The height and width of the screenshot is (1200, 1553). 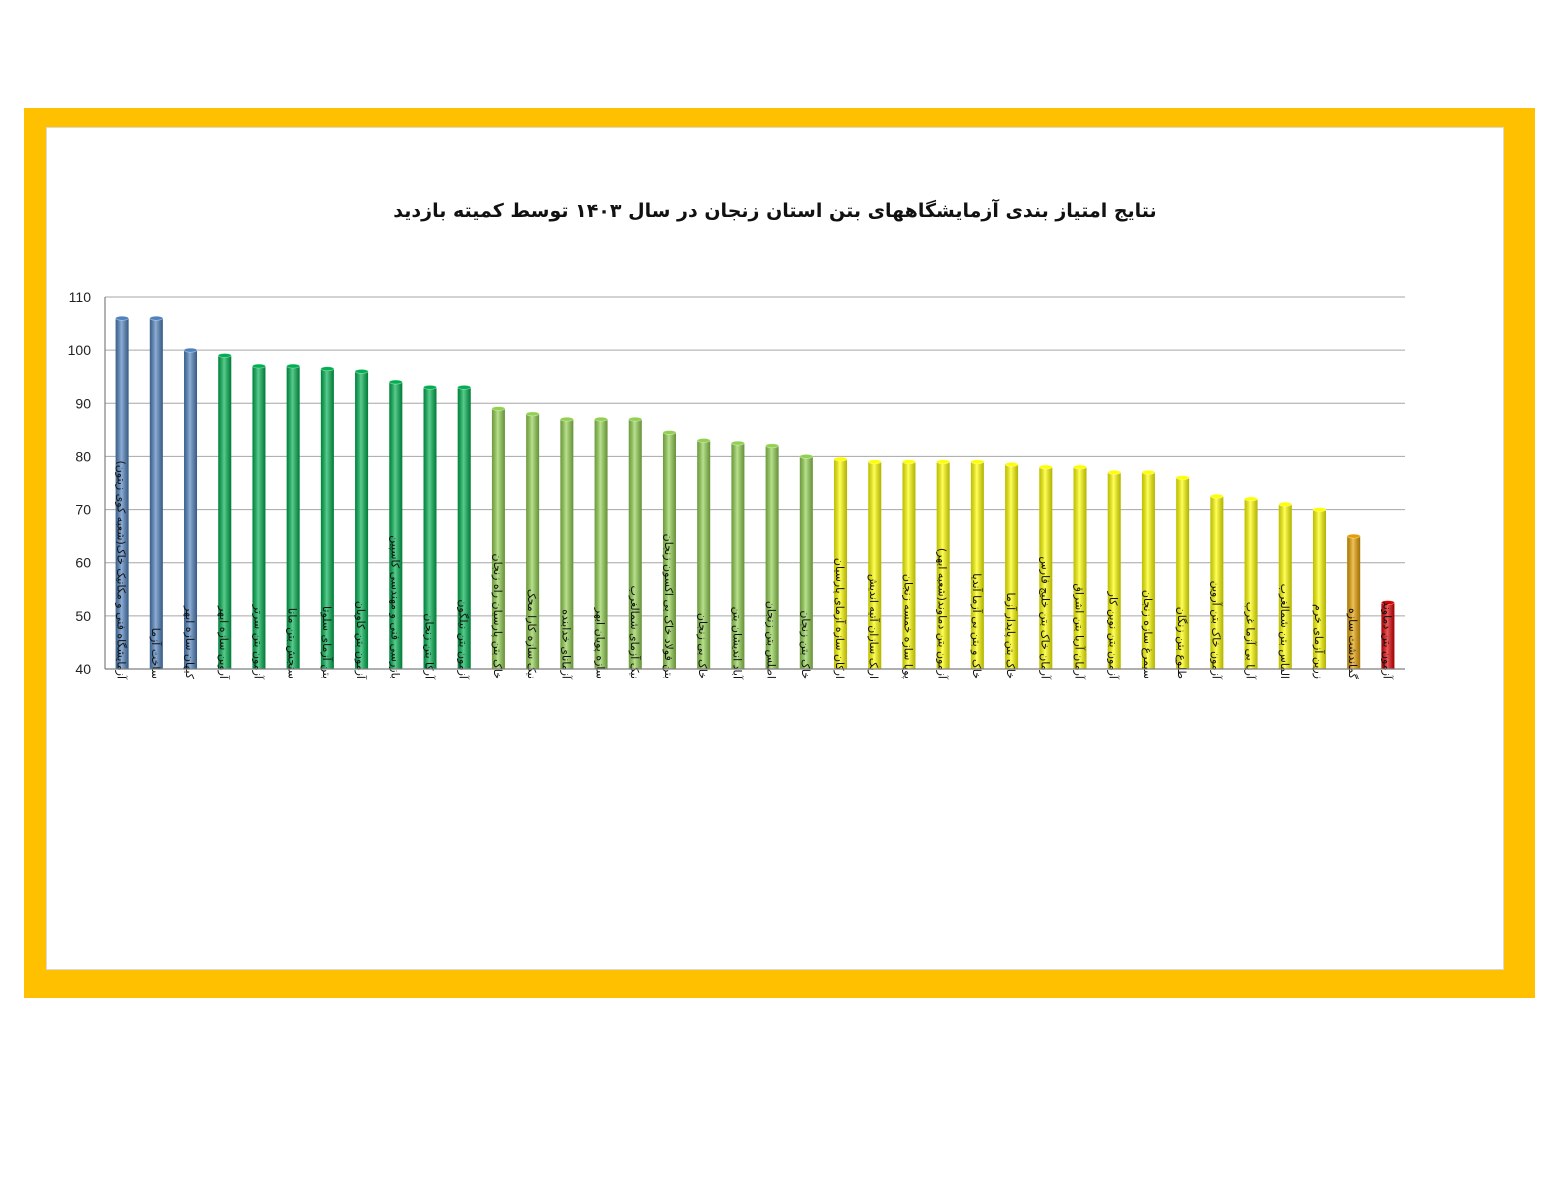 What do you see at coordinates (189, 642) in the screenshot?
I see `x-tick-label: کیهان سازه ابهر` at bounding box center [189, 642].